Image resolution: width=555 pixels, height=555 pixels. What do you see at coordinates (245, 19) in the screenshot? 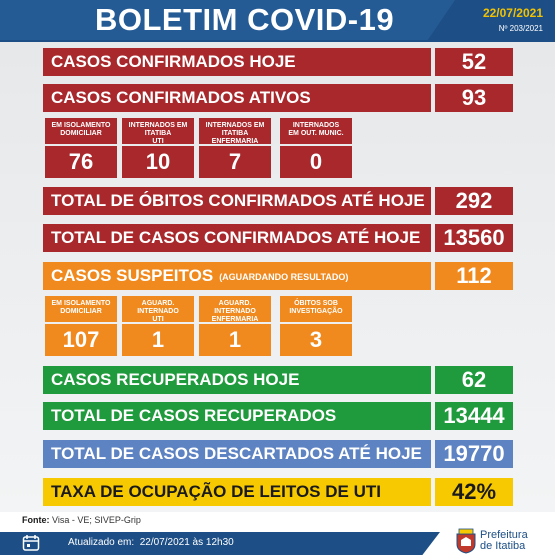
I see `page-title: BOLETIM COVID-19` at bounding box center [245, 19].